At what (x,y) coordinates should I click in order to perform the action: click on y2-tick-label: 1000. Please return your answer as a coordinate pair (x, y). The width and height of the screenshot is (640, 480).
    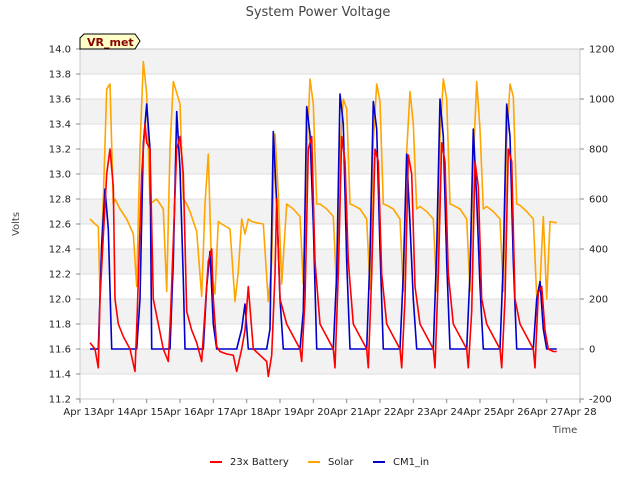
    Looking at the image, I should click on (601, 100).